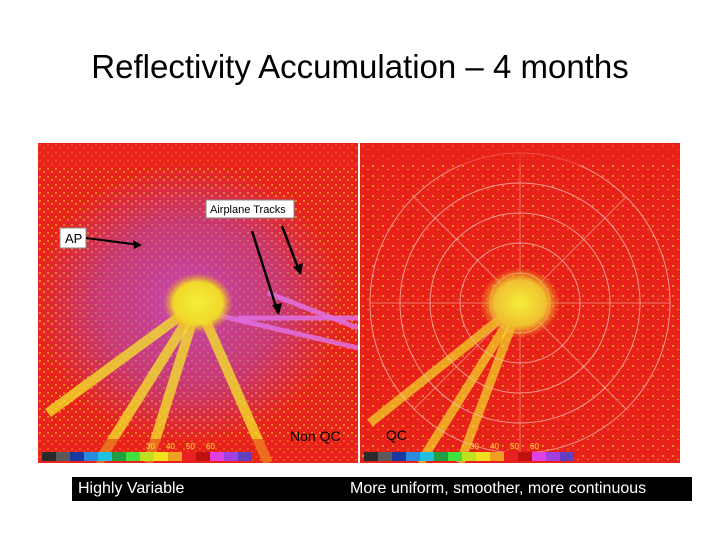 The image size is (720, 540). I want to click on qc-colorbar, so click(469, 456).